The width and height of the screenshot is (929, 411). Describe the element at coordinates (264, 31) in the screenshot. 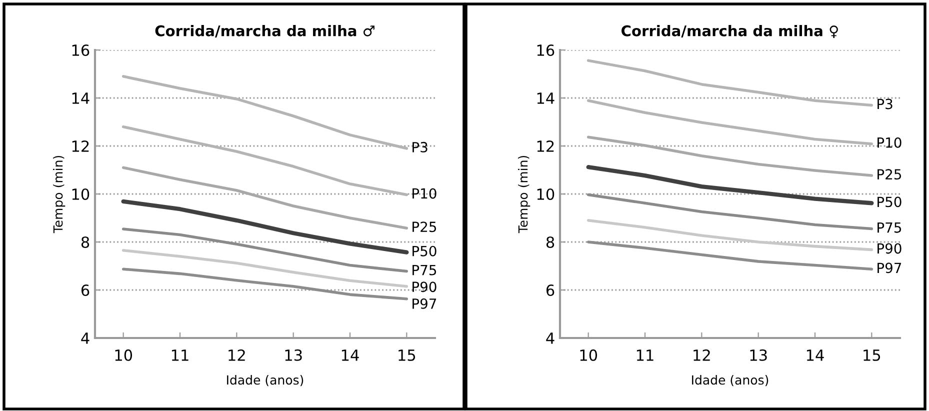

I see `chart-title: Corrida/marcha da milha ♂` at that location.